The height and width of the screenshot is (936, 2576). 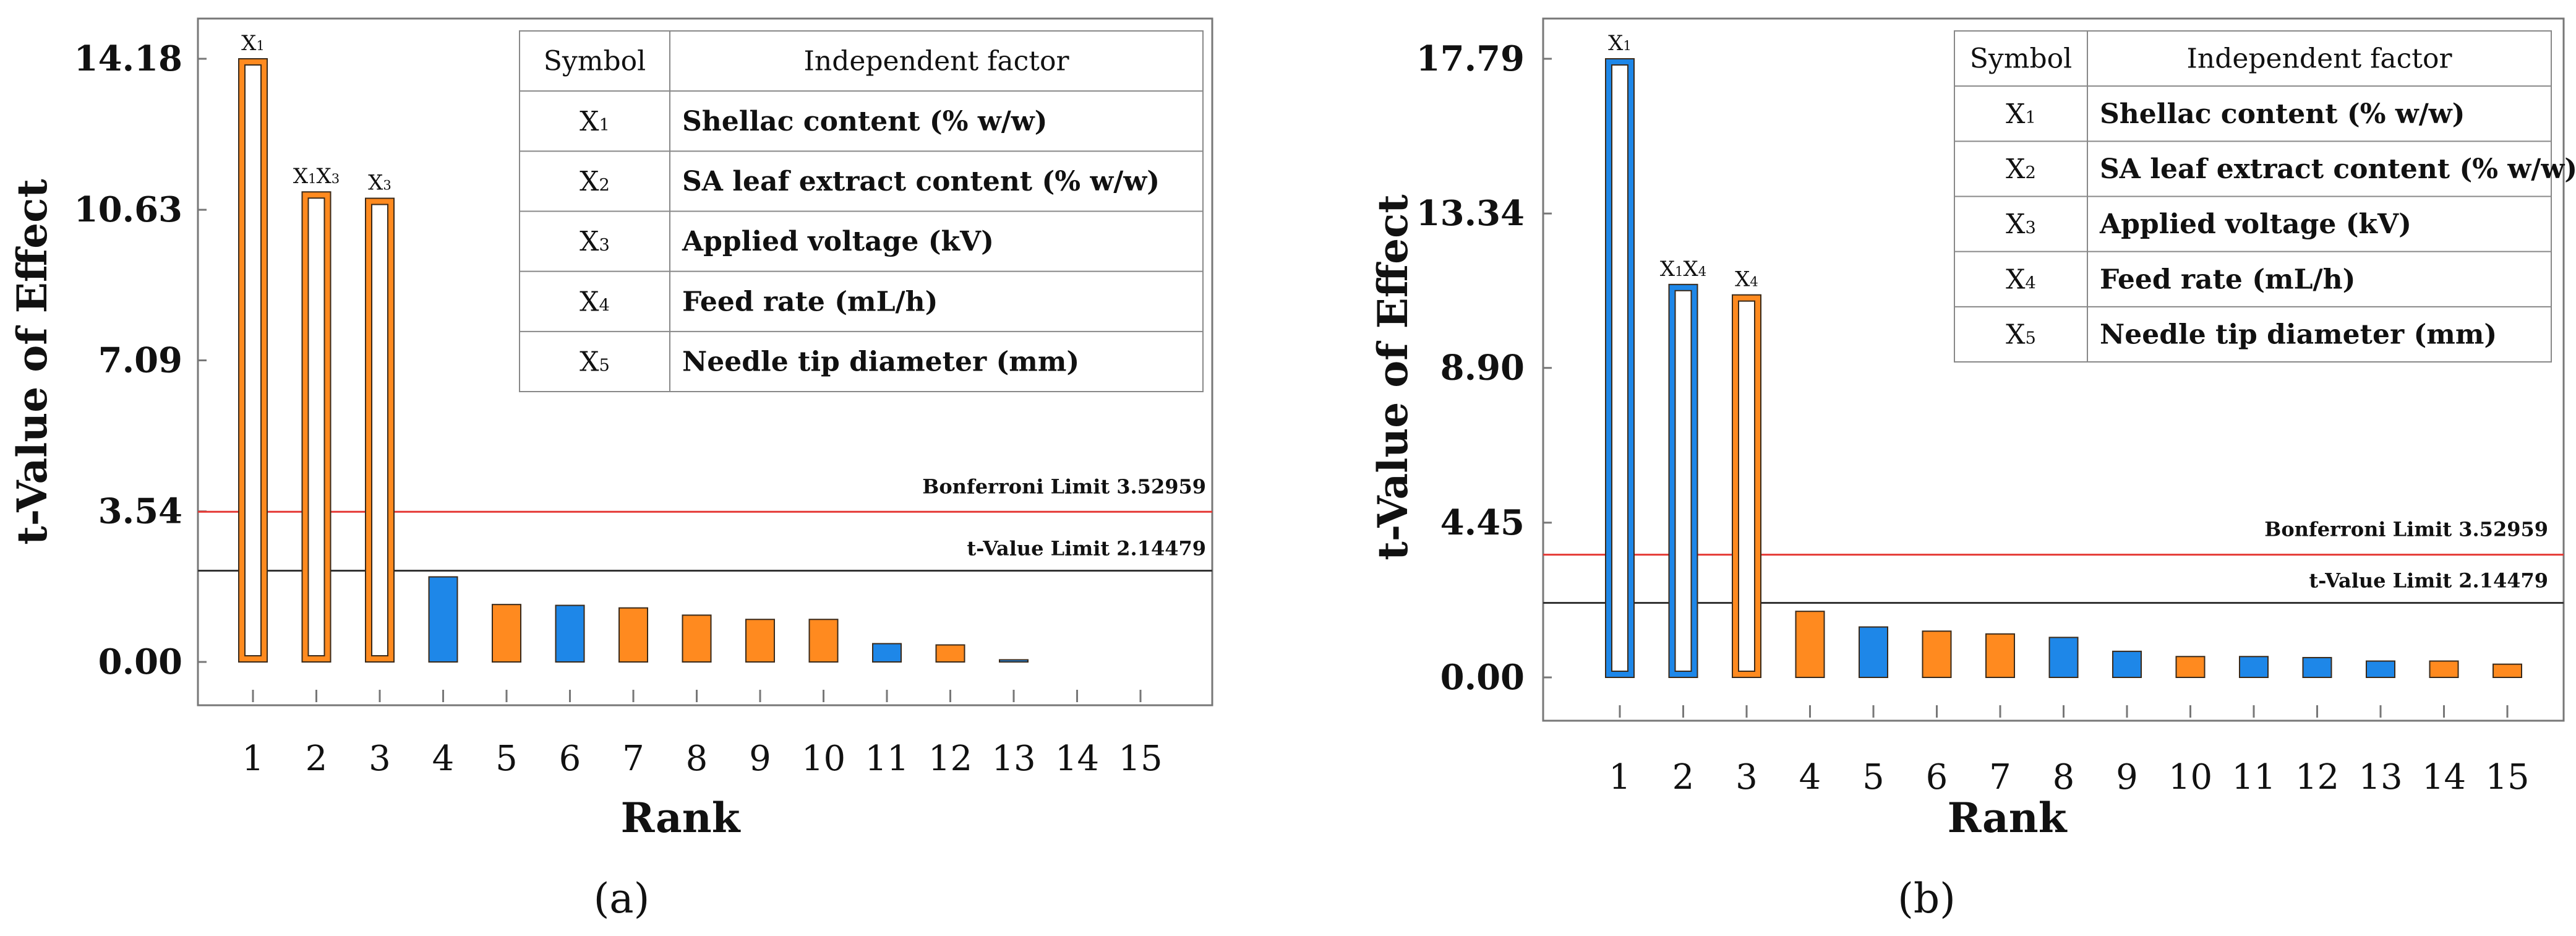 What do you see at coordinates (2428, 580) in the screenshot?
I see `t-value-limit-label: t-Value Limit 2.14479` at bounding box center [2428, 580].